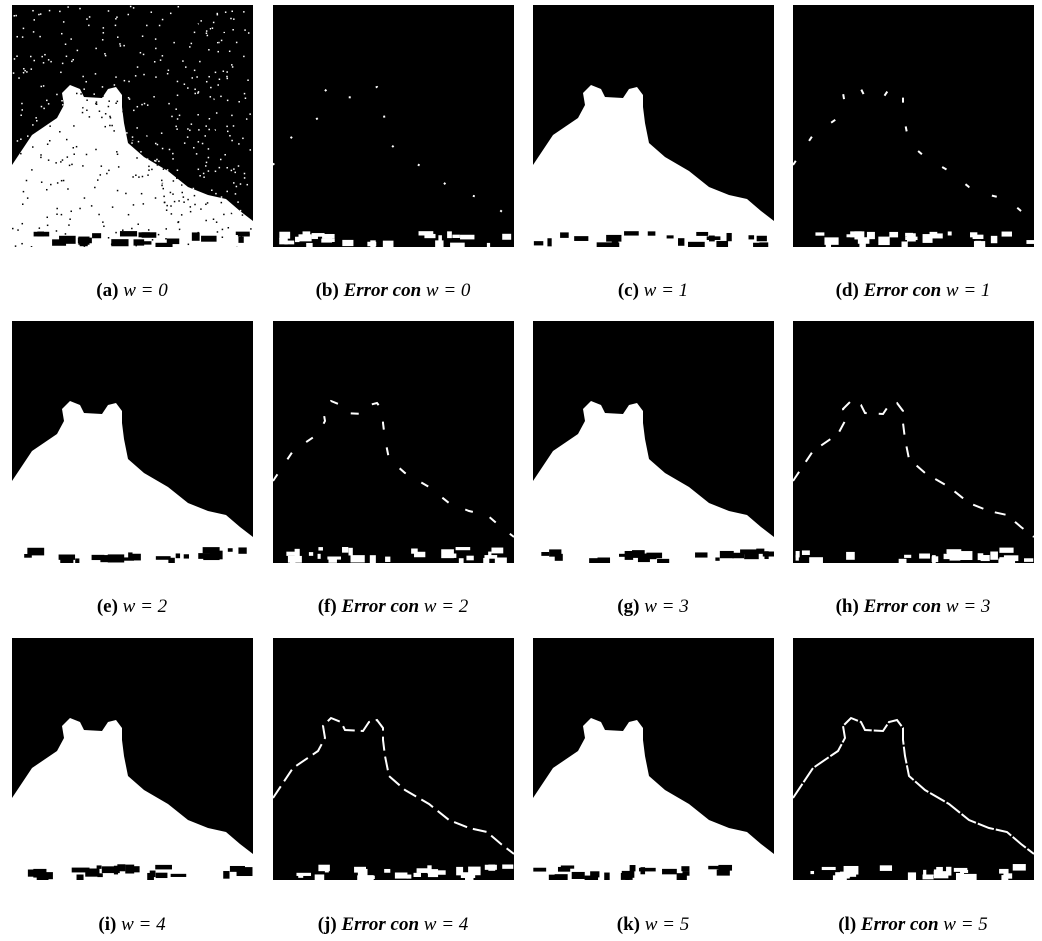  Describe the element at coordinates (132, 607) in the screenshot. I see `caption: (e) w = 2` at that location.